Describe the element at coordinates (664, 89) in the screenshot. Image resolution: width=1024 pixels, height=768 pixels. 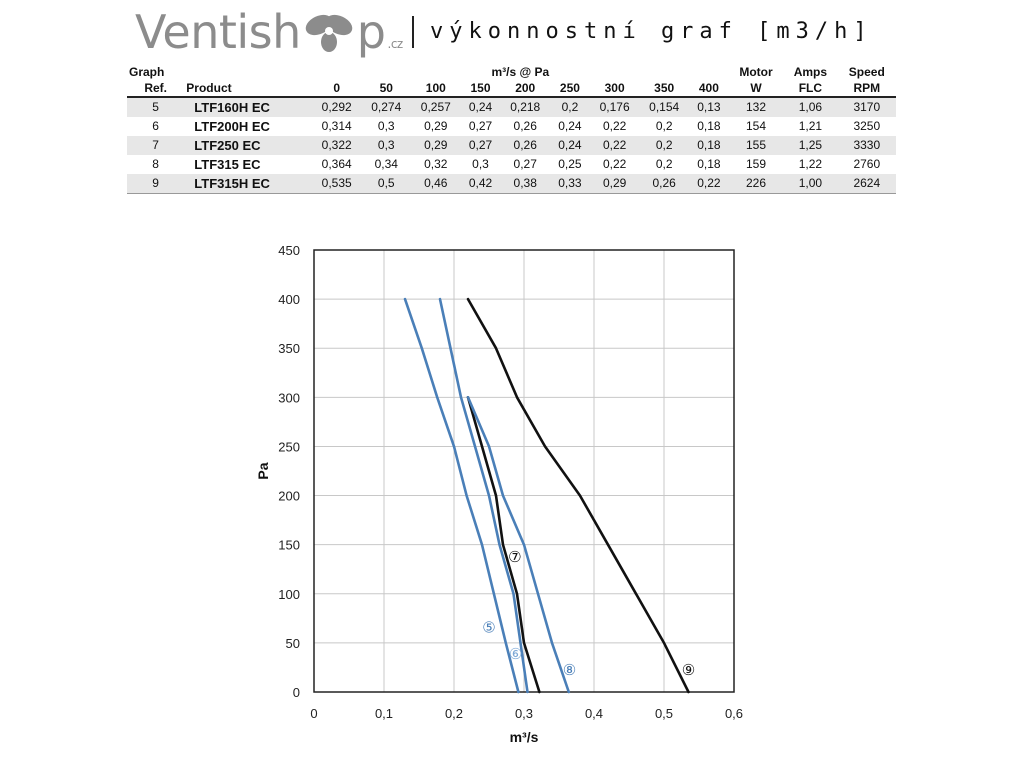
I see `col-pressure-header: 350` at that location.